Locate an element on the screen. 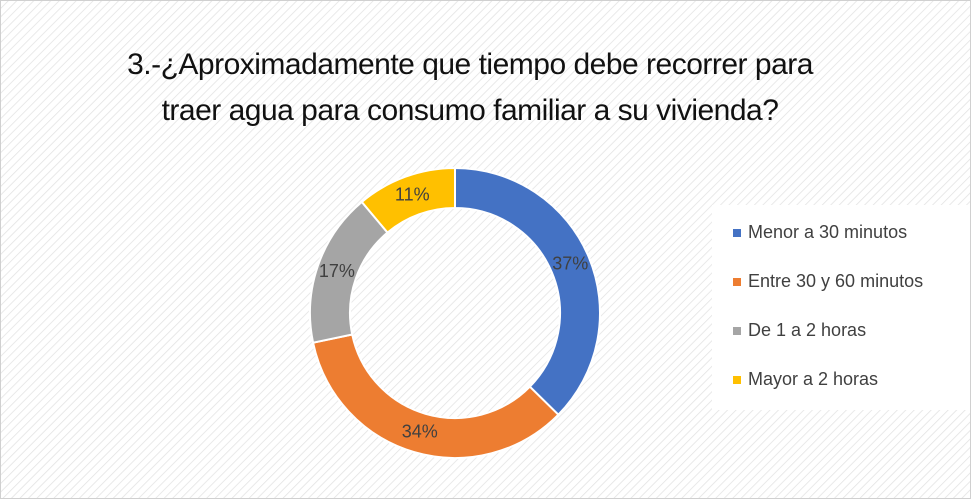 This screenshot has height=499, width=971. data-label: 17% is located at coordinates (337, 271).